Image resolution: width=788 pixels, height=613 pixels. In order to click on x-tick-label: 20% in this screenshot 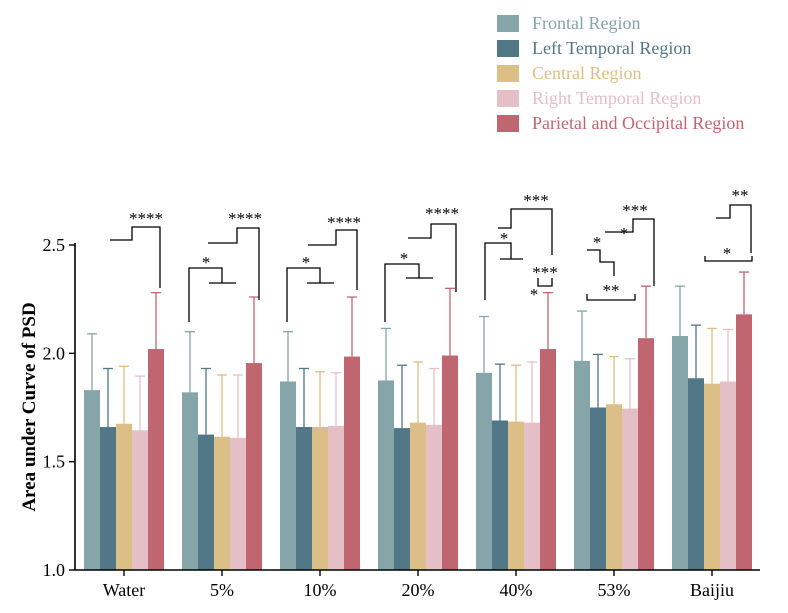, I will do `click(418, 590)`.